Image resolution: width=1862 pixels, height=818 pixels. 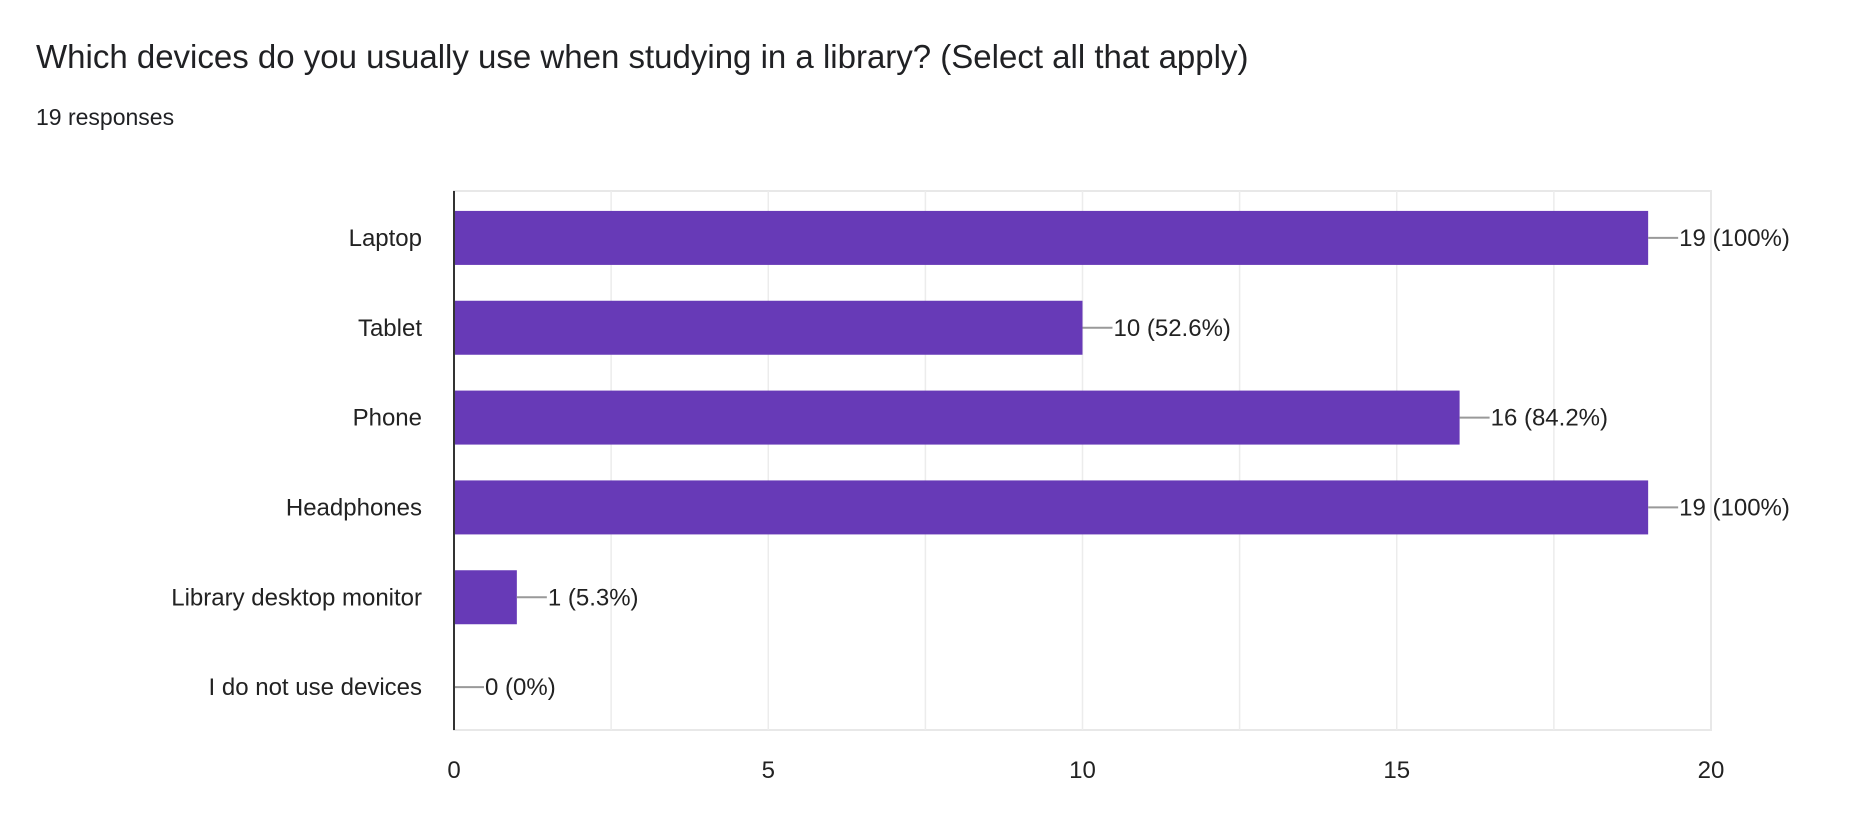 I want to click on x-tick-label: 15, so click(x=1396, y=770).